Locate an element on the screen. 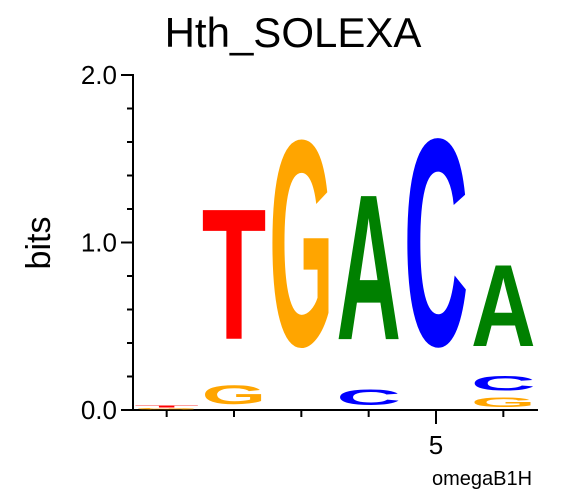  y-tick-label: 2.0 is located at coordinates (99, 75).